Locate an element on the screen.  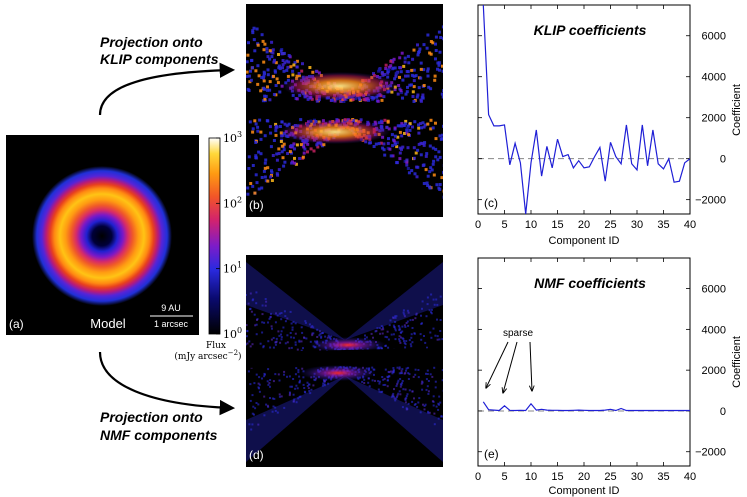
panel-d-dark-lane is located at coordinates (344, 358).